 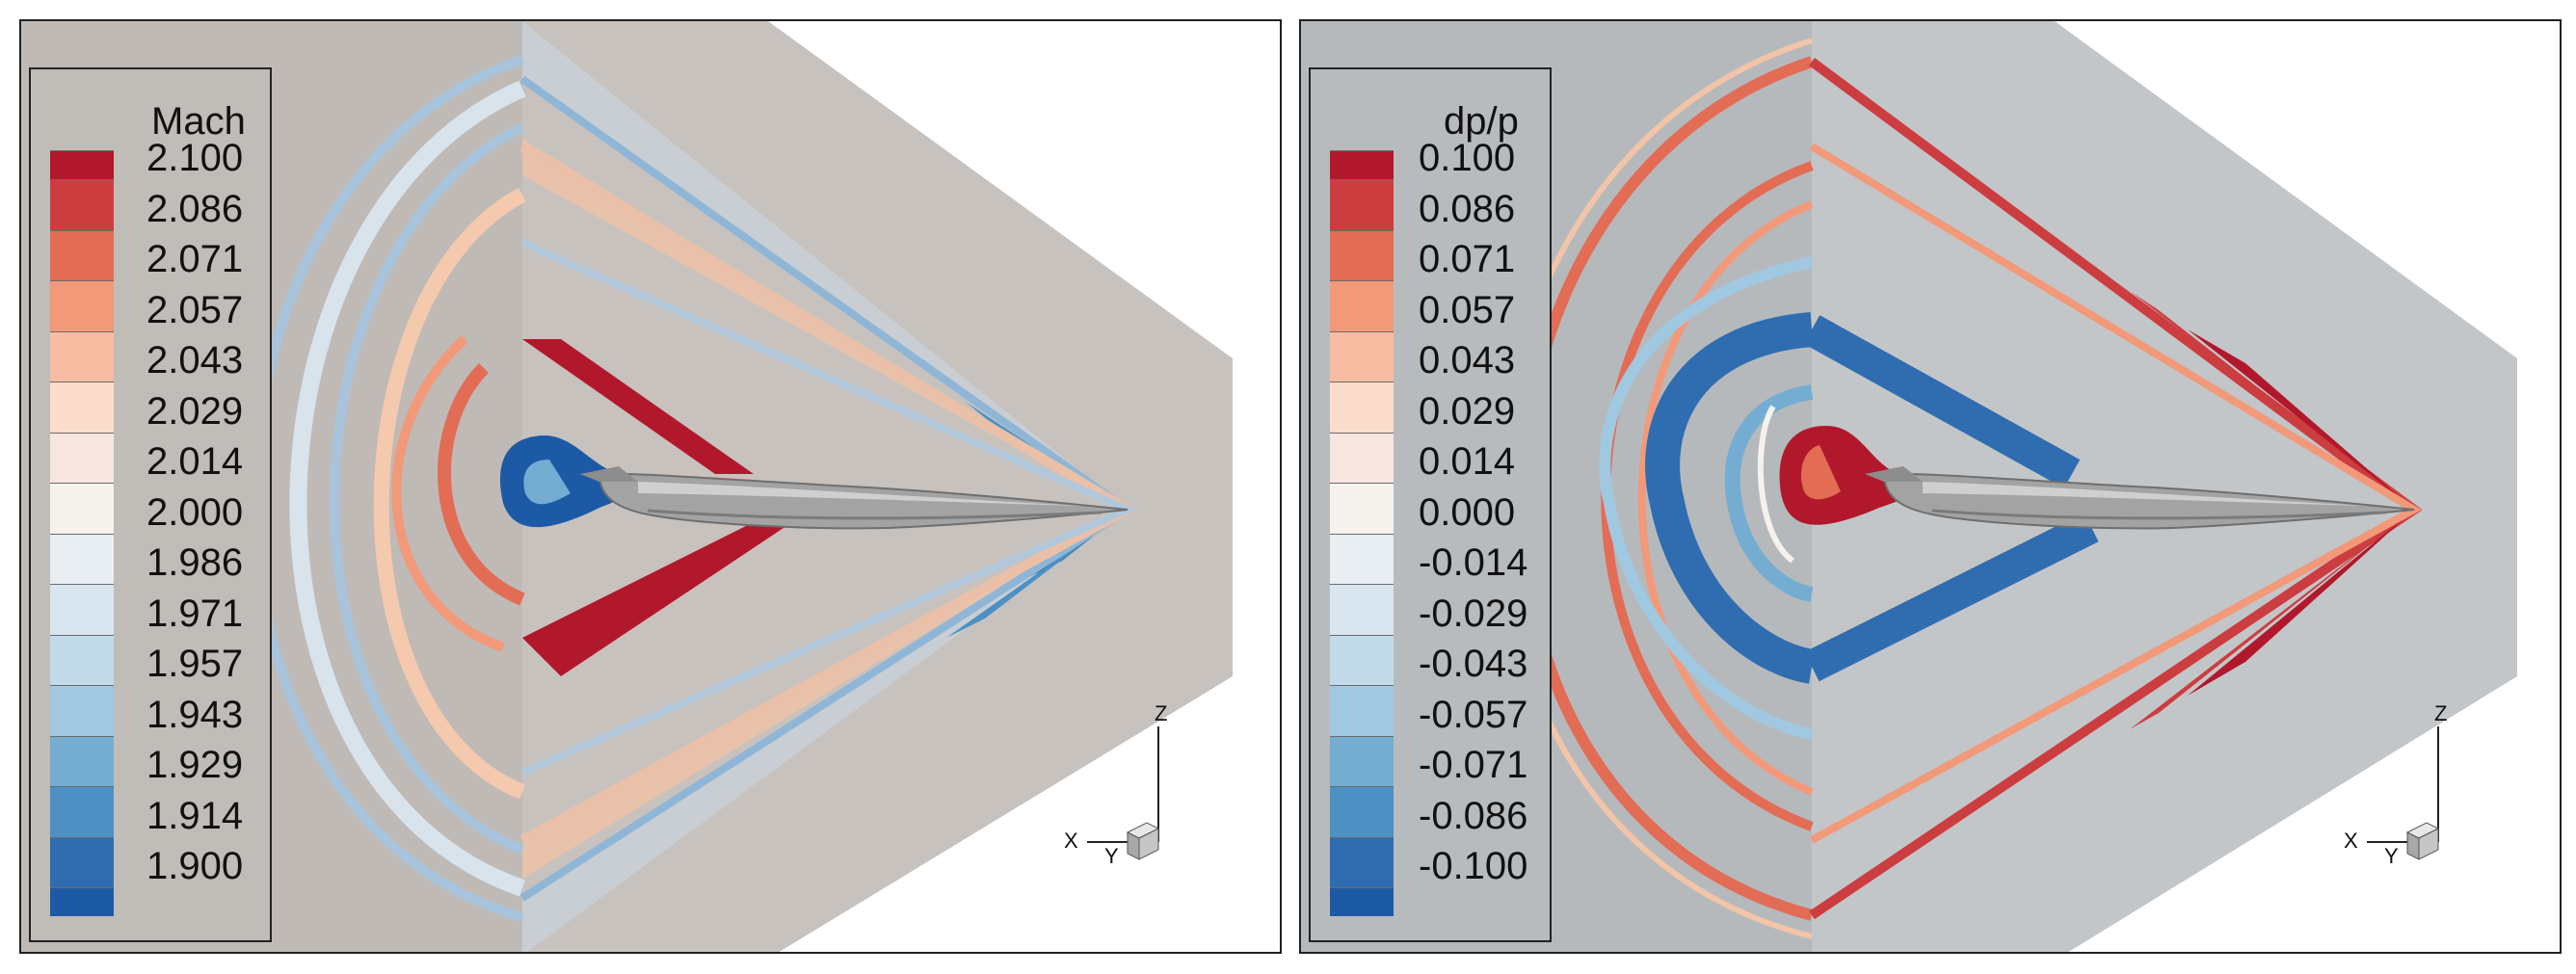 I want to click on legend-level-label: 0.029, so click(x=1467, y=411).